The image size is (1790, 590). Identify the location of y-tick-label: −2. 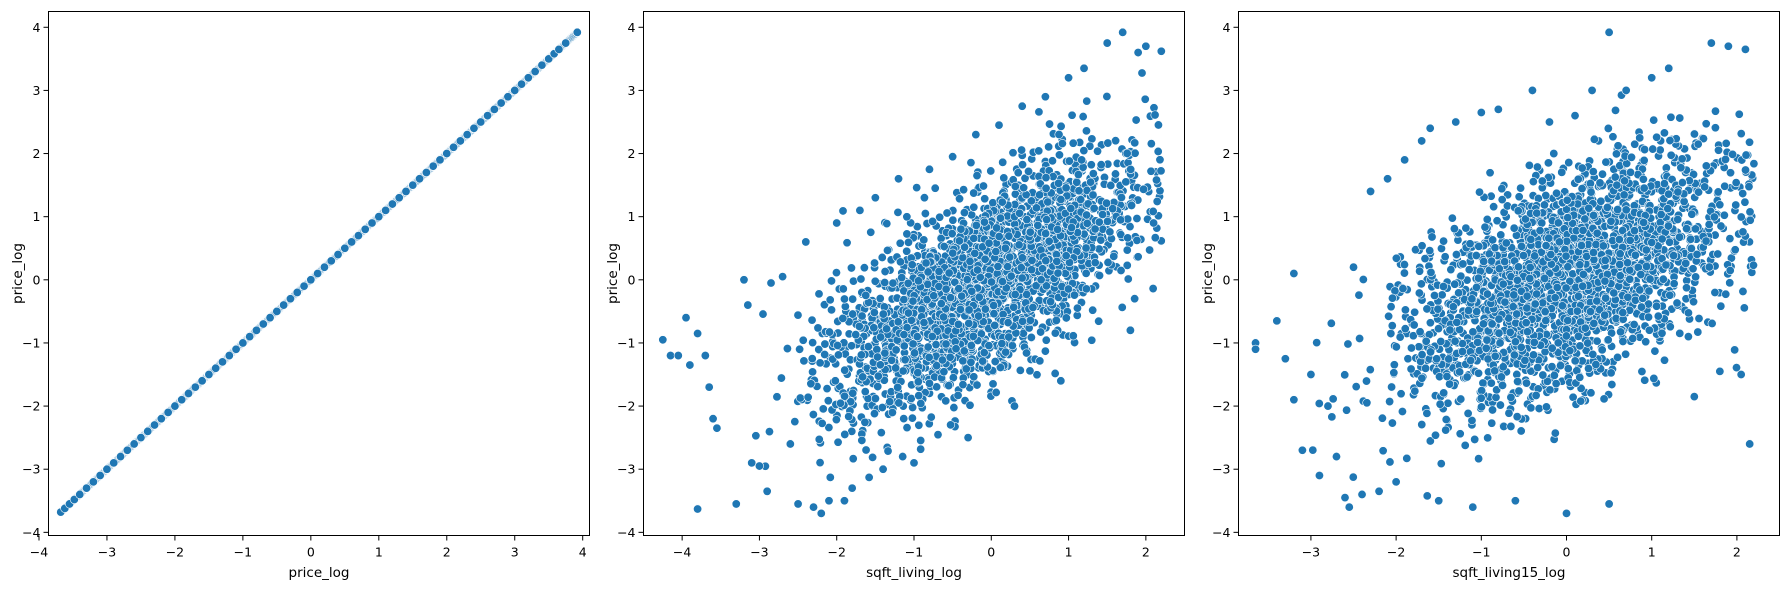
(31, 406).